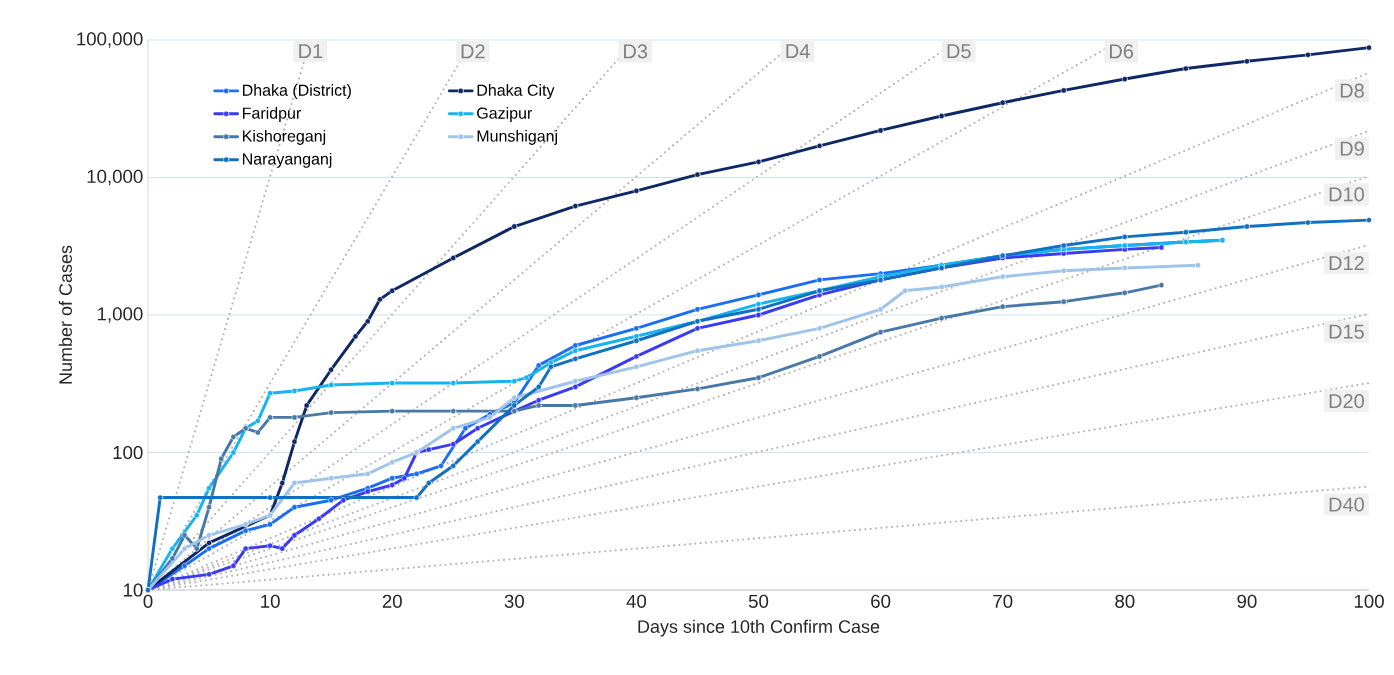 The height and width of the screenshot is (675, 1394). Describe the element at coordinates (1352, 90) in the screenshot. I see `series-label: D8` at that location.